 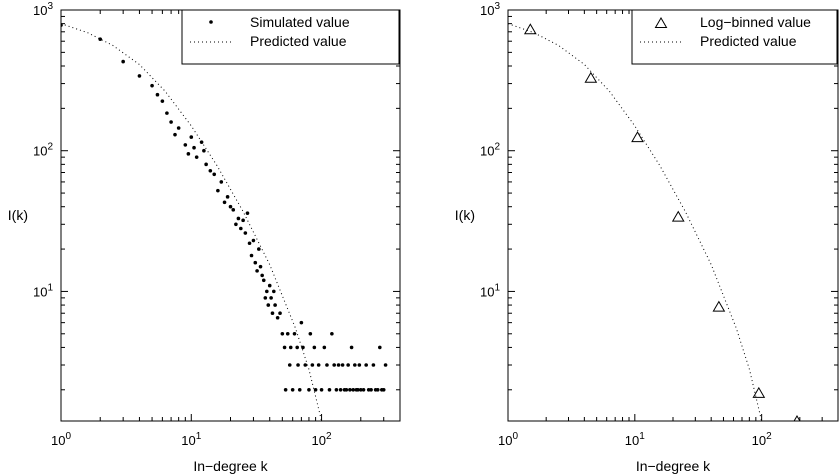 I want to click on legend: Simulated value Predicted value, so click(x=290, y=37).